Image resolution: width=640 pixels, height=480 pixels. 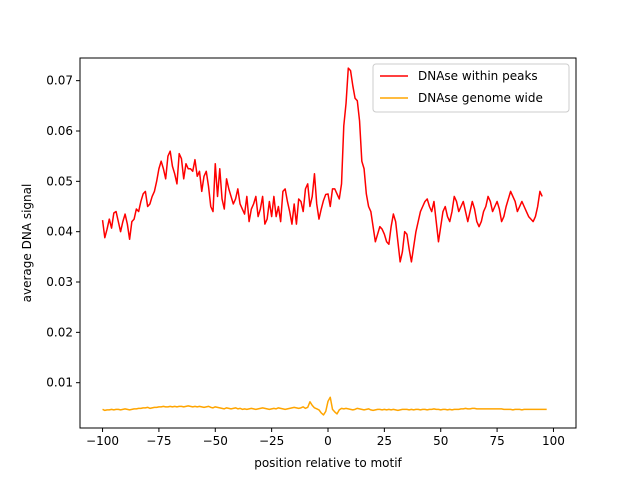 What do you see at coordinates (59, 282) in the screenshot?
I see `y-tick-label: 0.03` at bounding box center [59, 282].